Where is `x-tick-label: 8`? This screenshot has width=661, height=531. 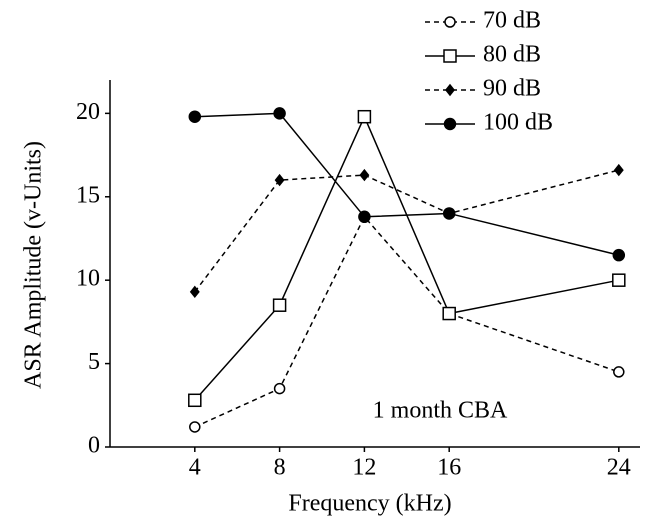
x-tick-label: 8 is located at coordinates (280, 468).